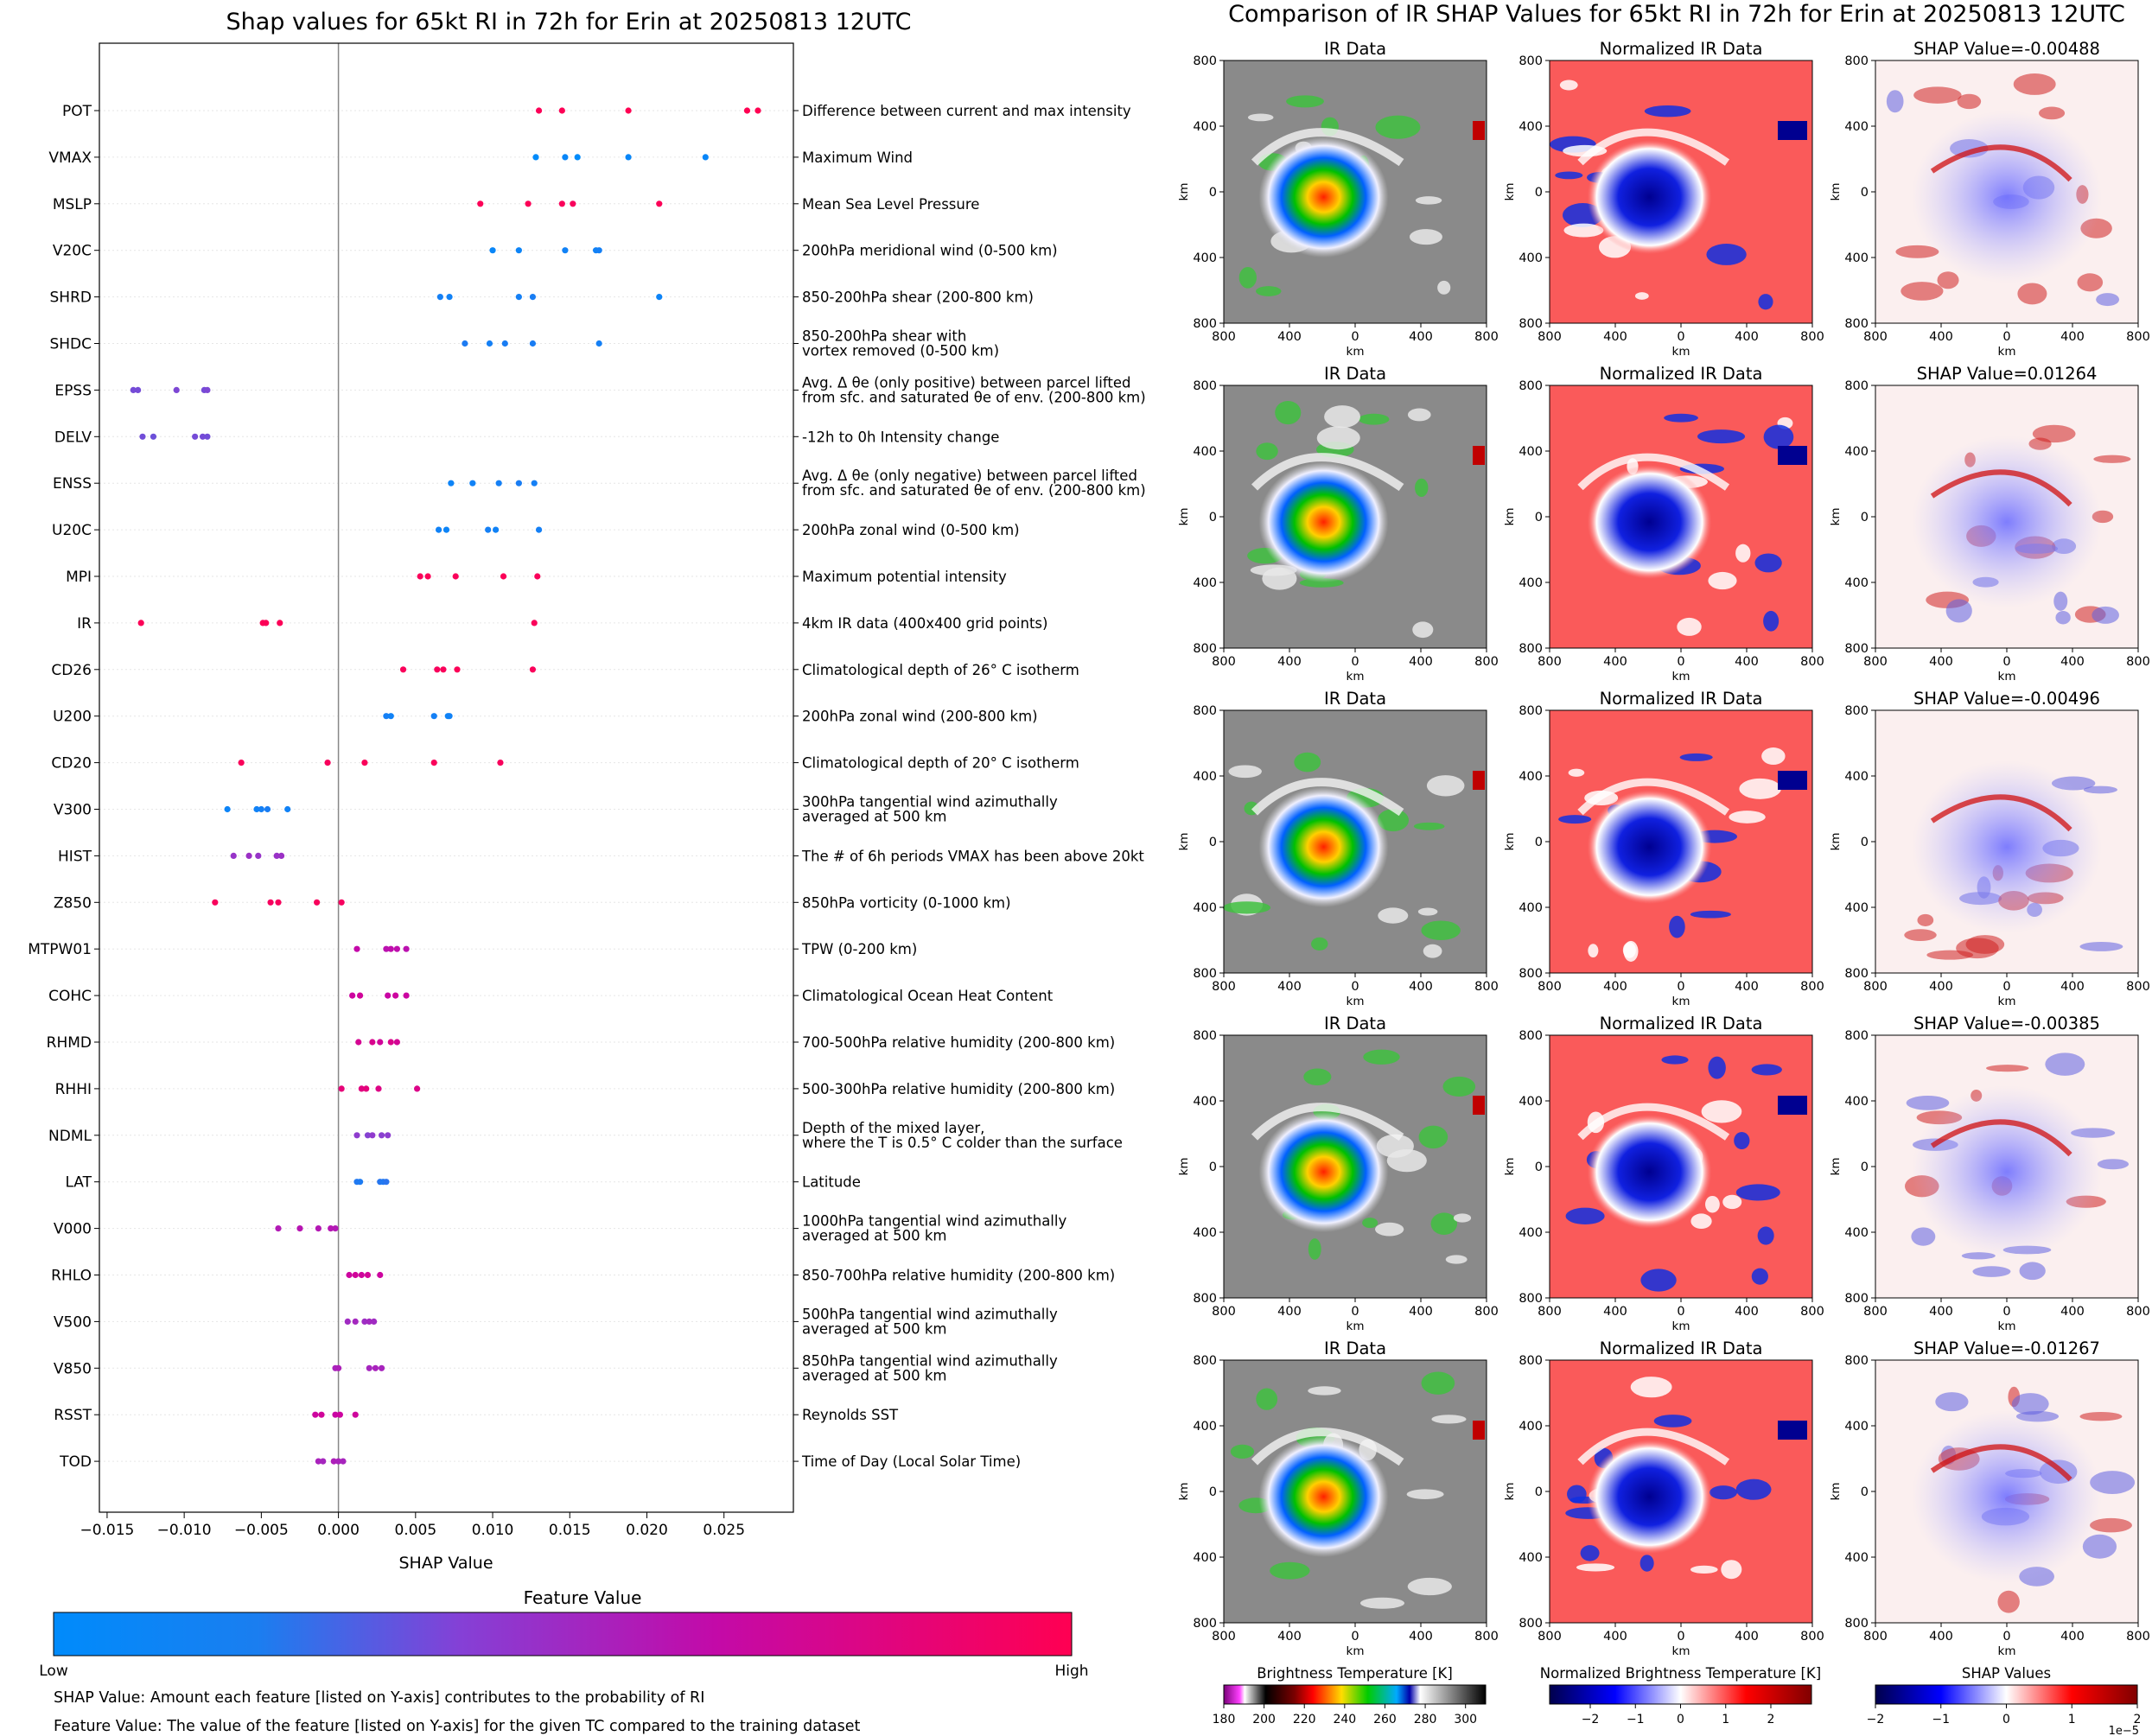  I want to click on colorbar-tick-label: 200, so click(1264, 1719).